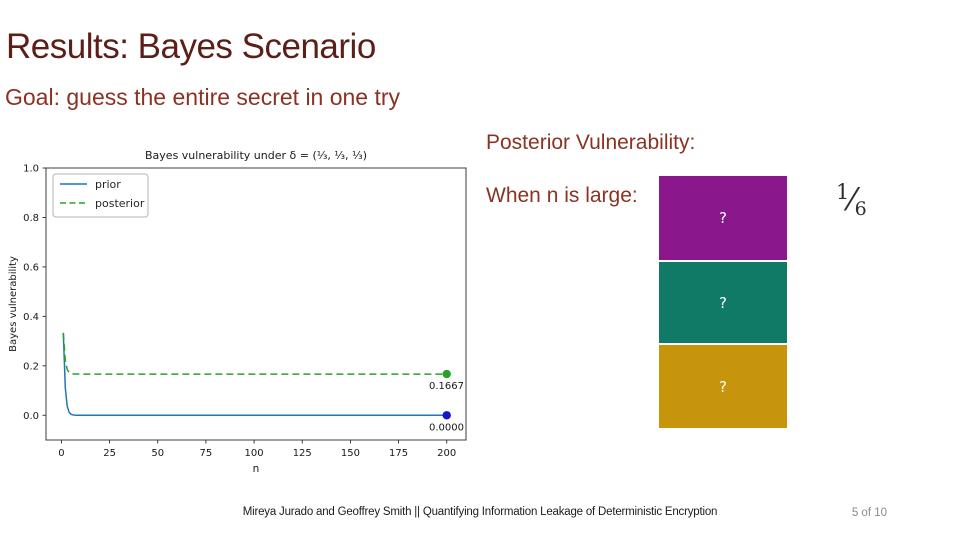  I want to click on posterior-vulnerability-heading: Posterior Vulnerability:, so click(591, 142).